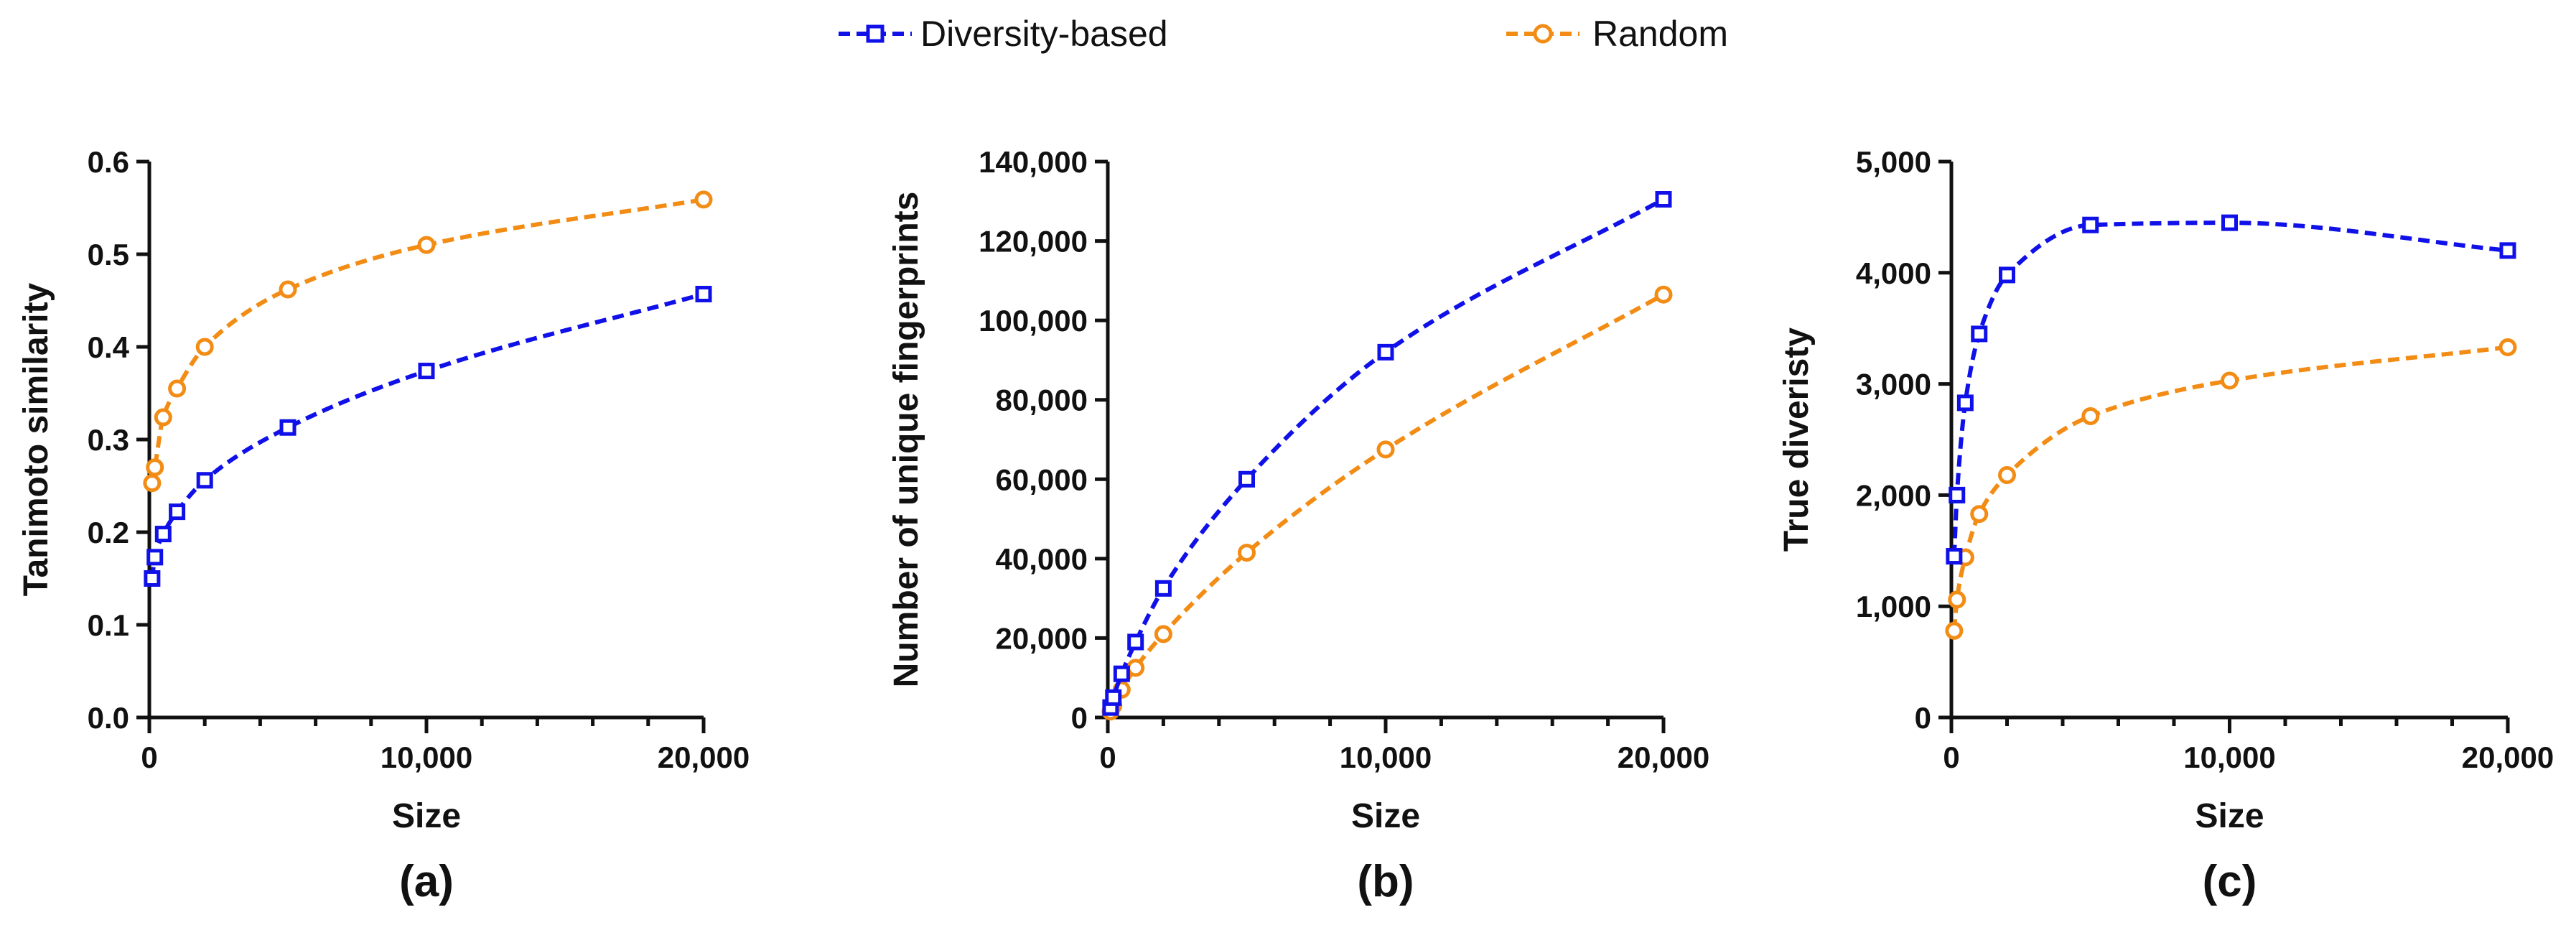 Image resolution: width=2576 pixels, height=948 pixels. I want to click on y-axis-title: True diveristy, so click(1797, 439).